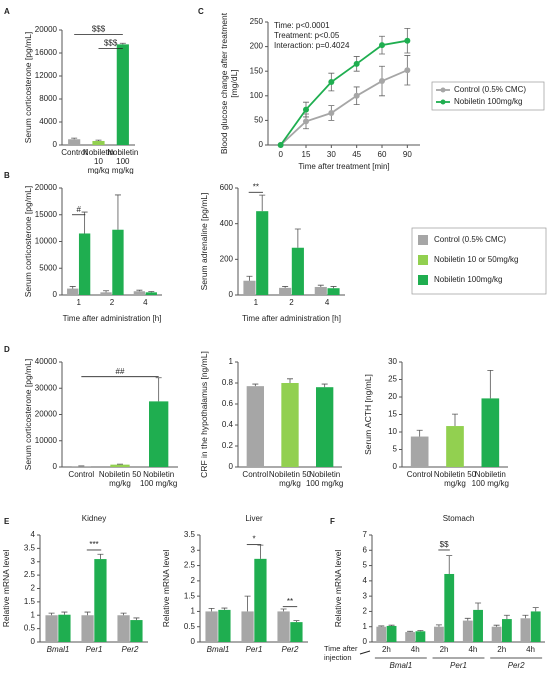 The image size is (550, 682). What do you see at coordinates (204, 241) in the screenshot?
I see `y-axis-label: Serum adrenaline [pg/mL]` at bounding box center [204, 241].